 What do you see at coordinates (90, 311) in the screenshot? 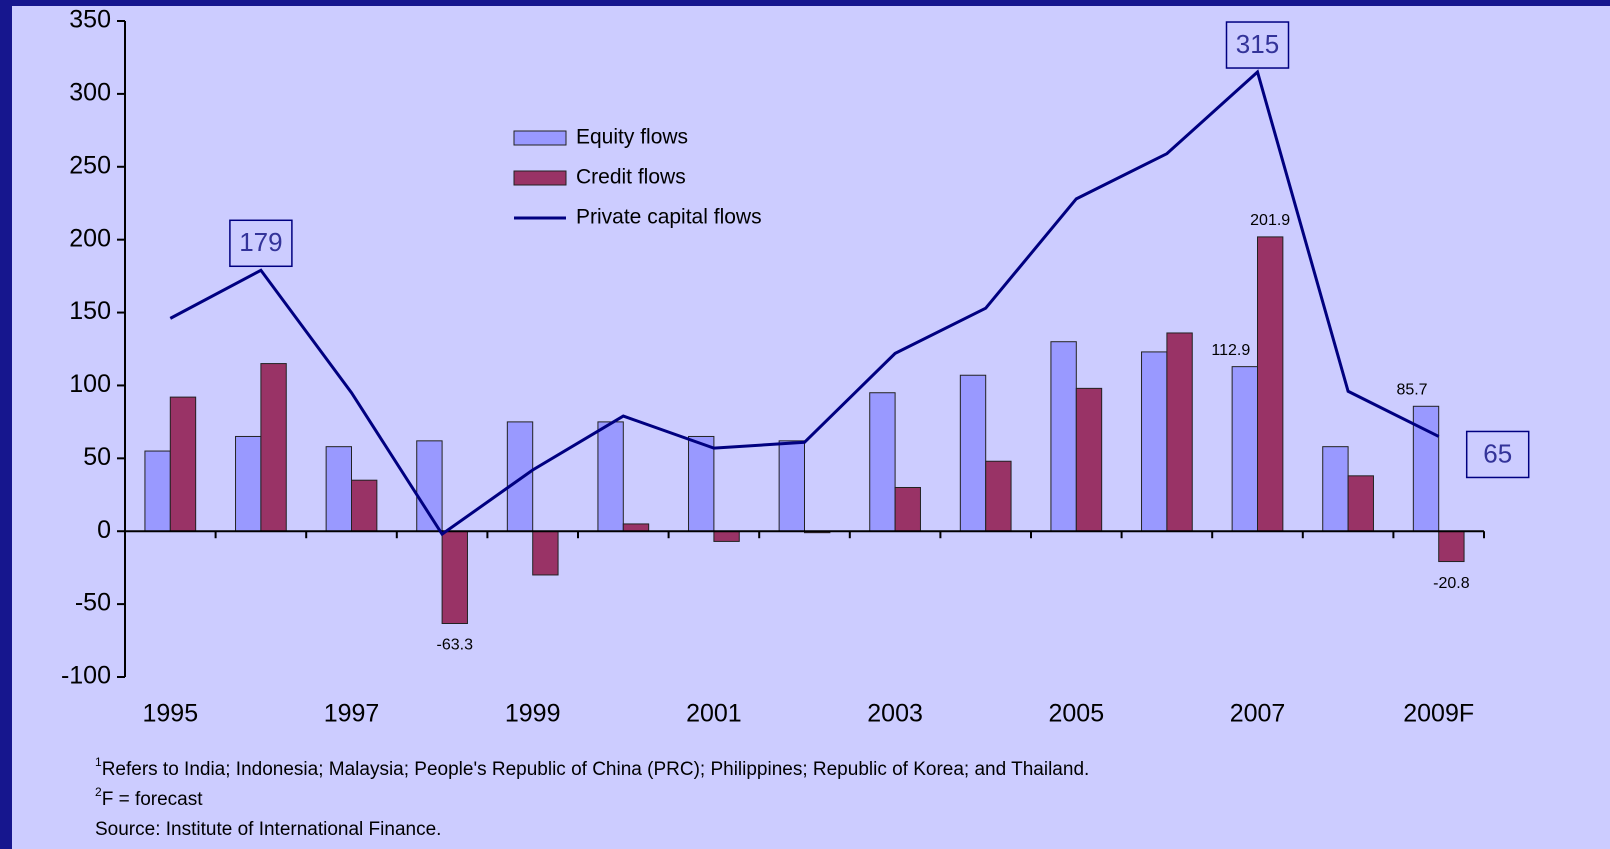
I see `y-tick-label: 150` at bounding box center [90, 311].